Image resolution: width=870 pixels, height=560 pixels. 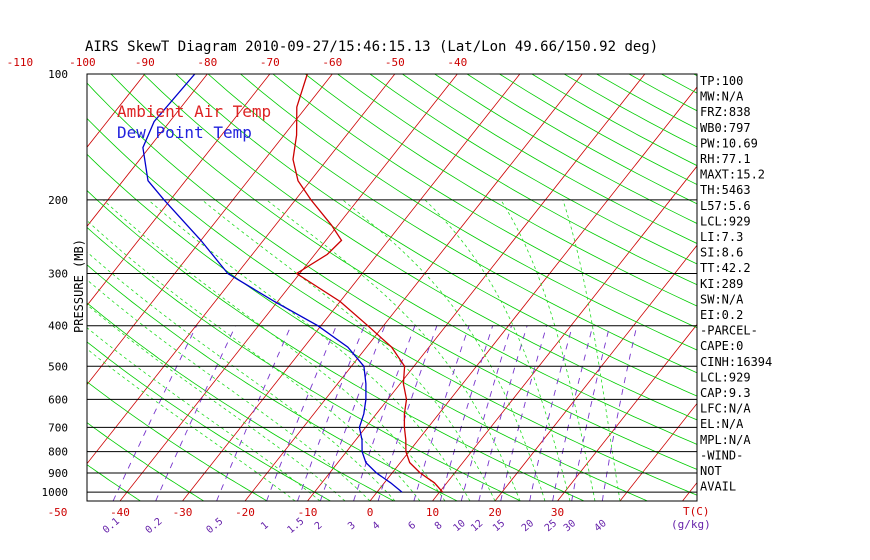 What do you see at coordinates (183, 512) in the screenshot?
I see `bottom-temp-tick-label: -30` at bounding box center [183, 512].